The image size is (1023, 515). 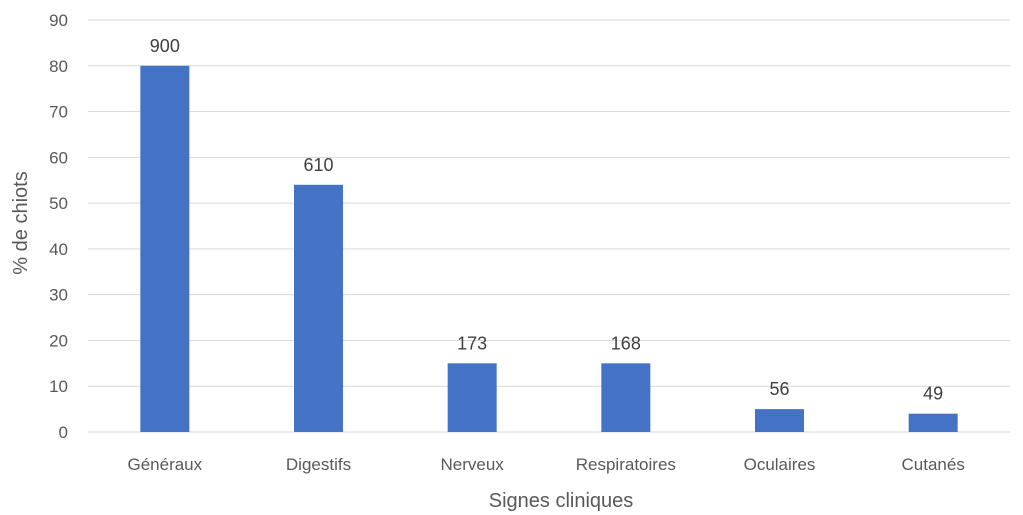 What do you see at coordinates (58, 340) in the screenshot?
I see `y-tick-label: 20` at bounding box center [58, 340].